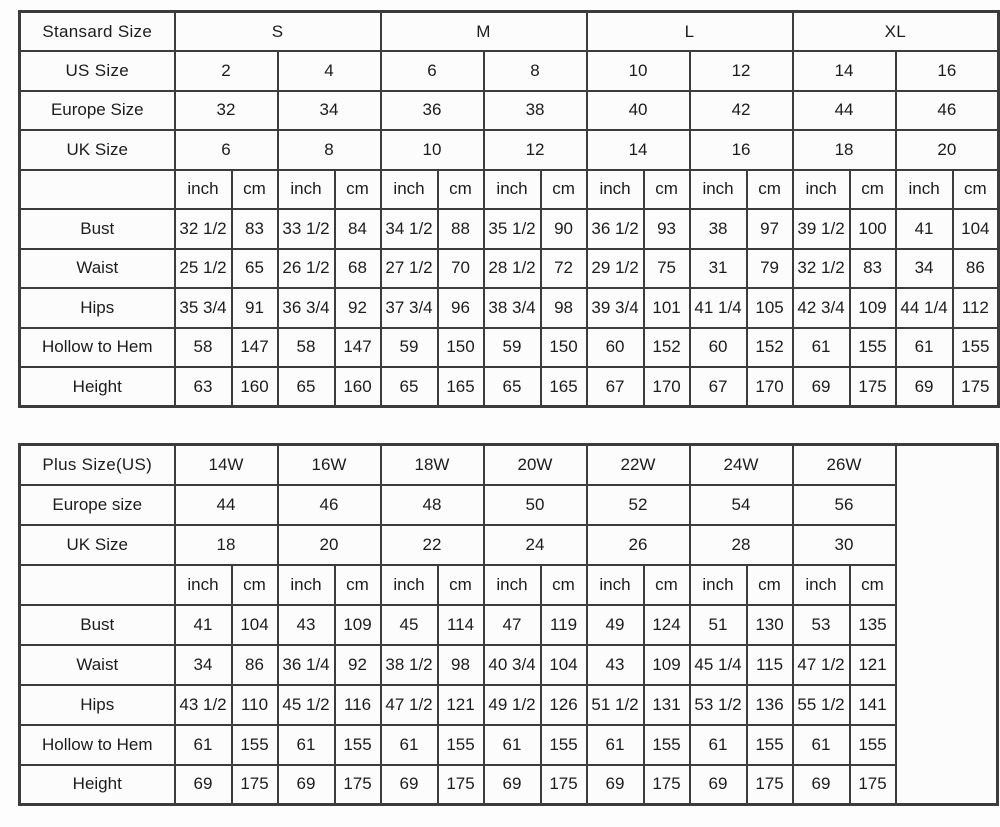 Image resolution: width=1000 pixels, height=827 pixels. Describe the element at coordinates (638, 150) in the screenshot. I see `uk-size-value: 14` at that location.